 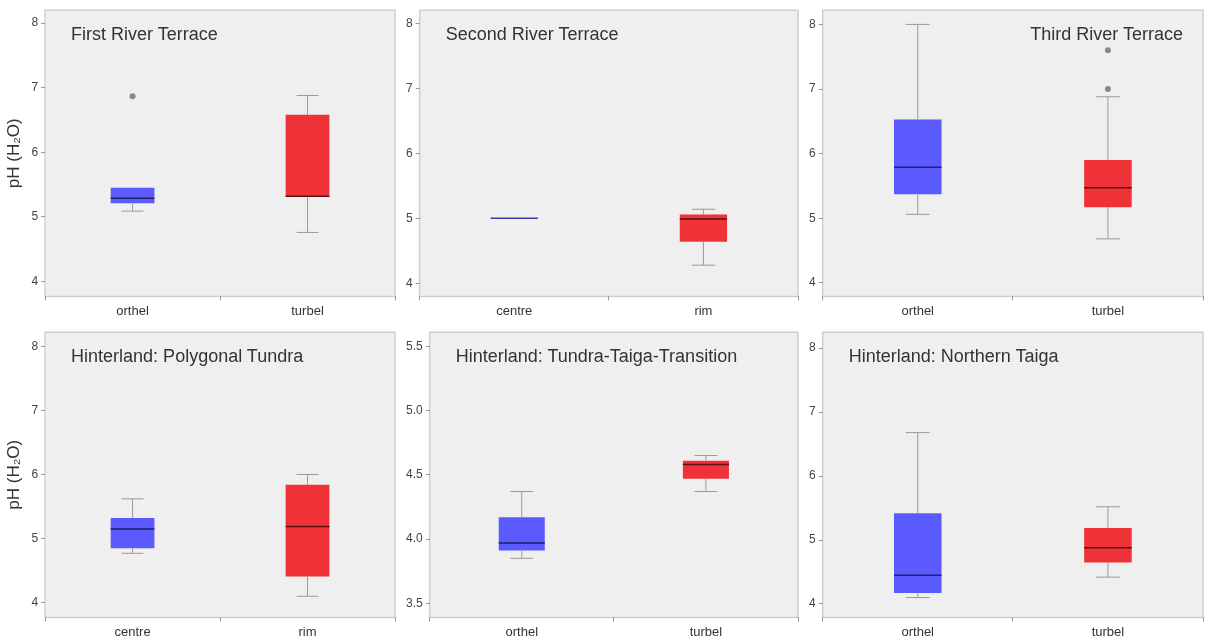 I want to click on text: Hinterland: Tundra-Taiga-Transition, so click(x=596, y=356).